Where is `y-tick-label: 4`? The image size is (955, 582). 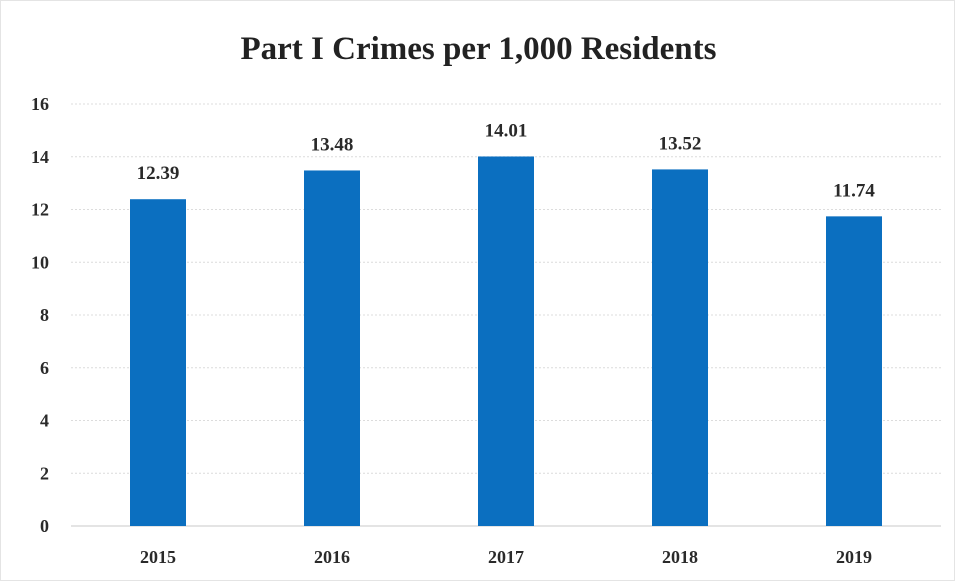 y-tick-label: 4 is located at coordinates (44, 421).